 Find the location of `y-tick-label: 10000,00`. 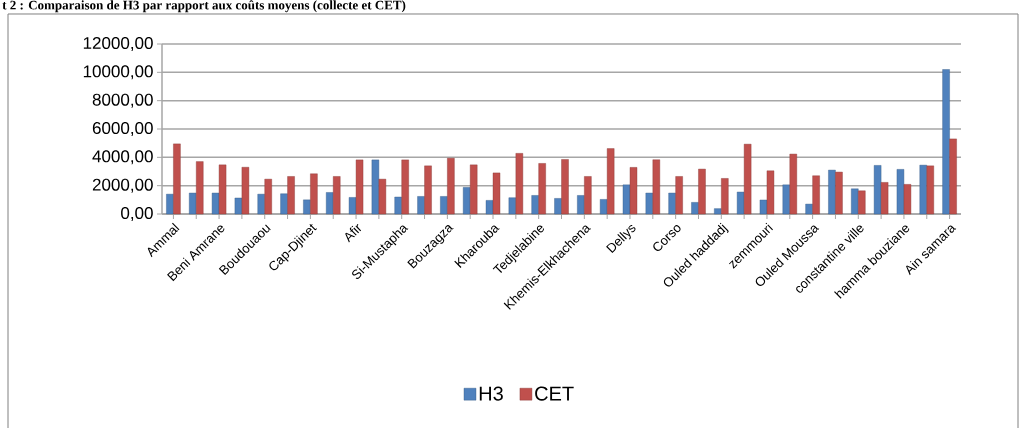

y-tick-label: 10000,00 is located at coordinates (118, 72).